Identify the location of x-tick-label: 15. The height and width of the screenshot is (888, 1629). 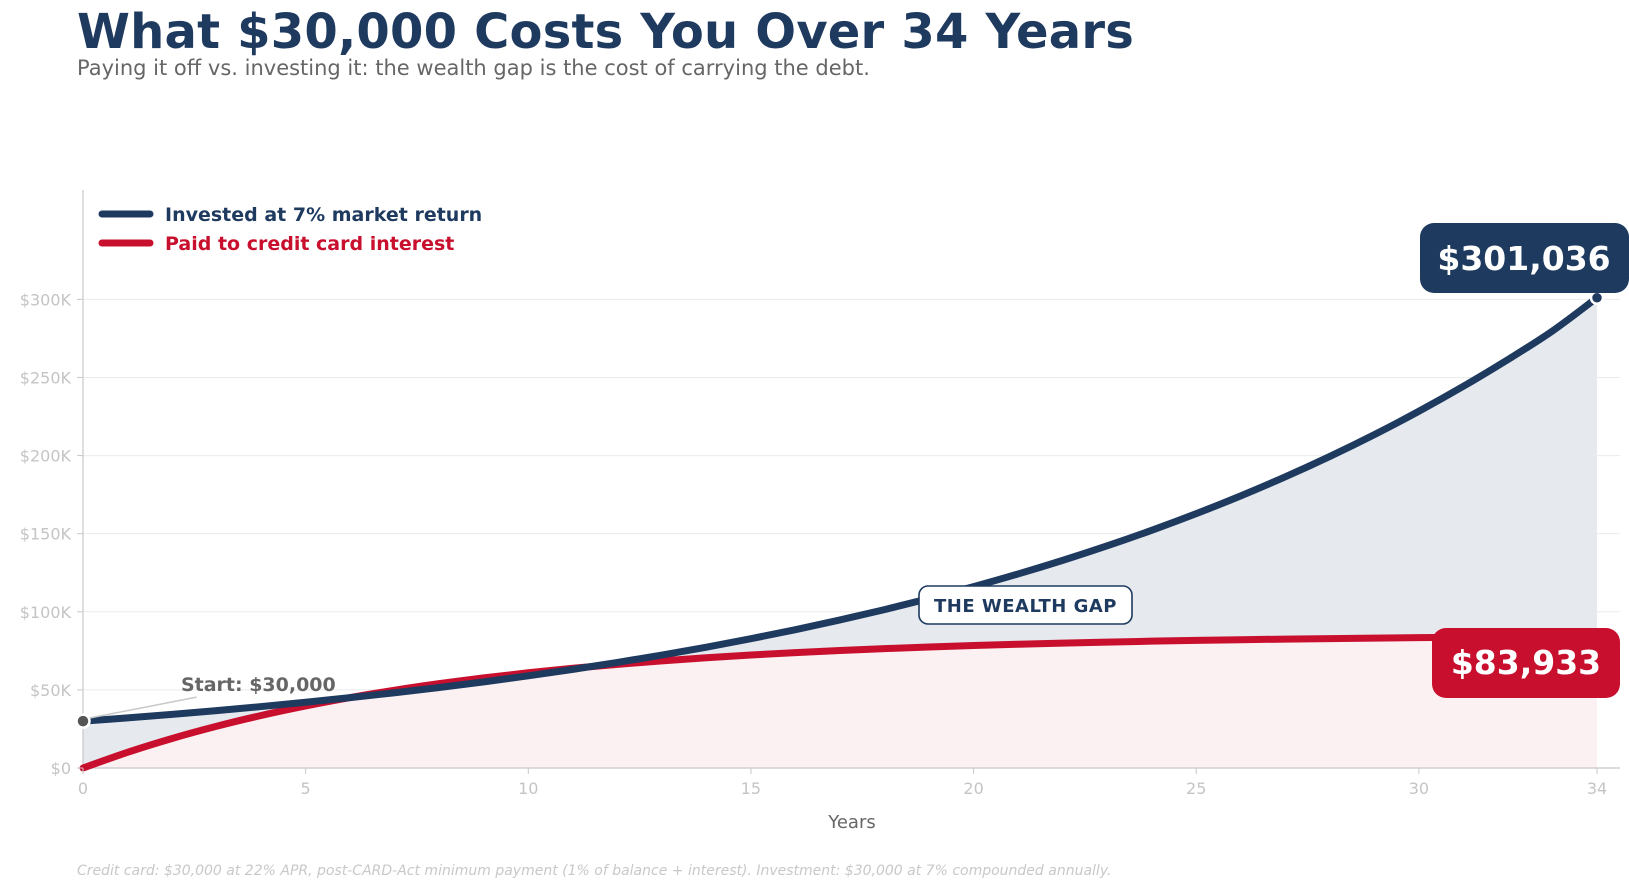
(751, 788).